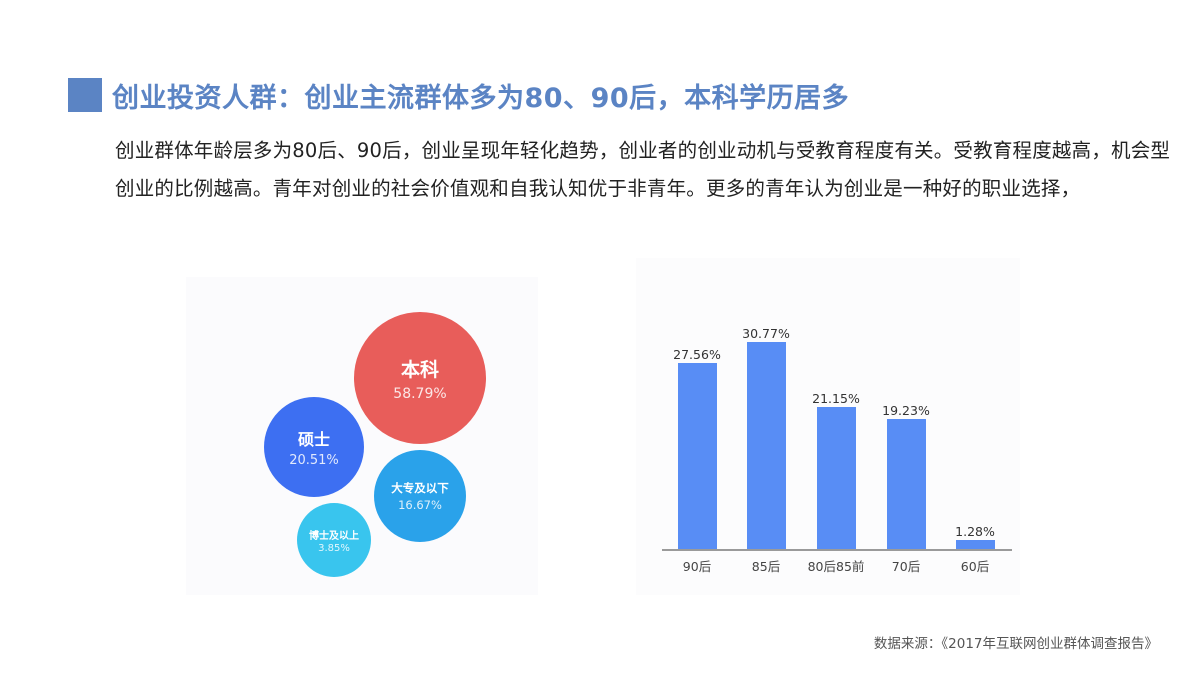 The width and height of the screenshot is (1200, 675). Describe the element at coordinates (313, 439) in the screenshot. I see `bubble-label: 硕士` at that location.